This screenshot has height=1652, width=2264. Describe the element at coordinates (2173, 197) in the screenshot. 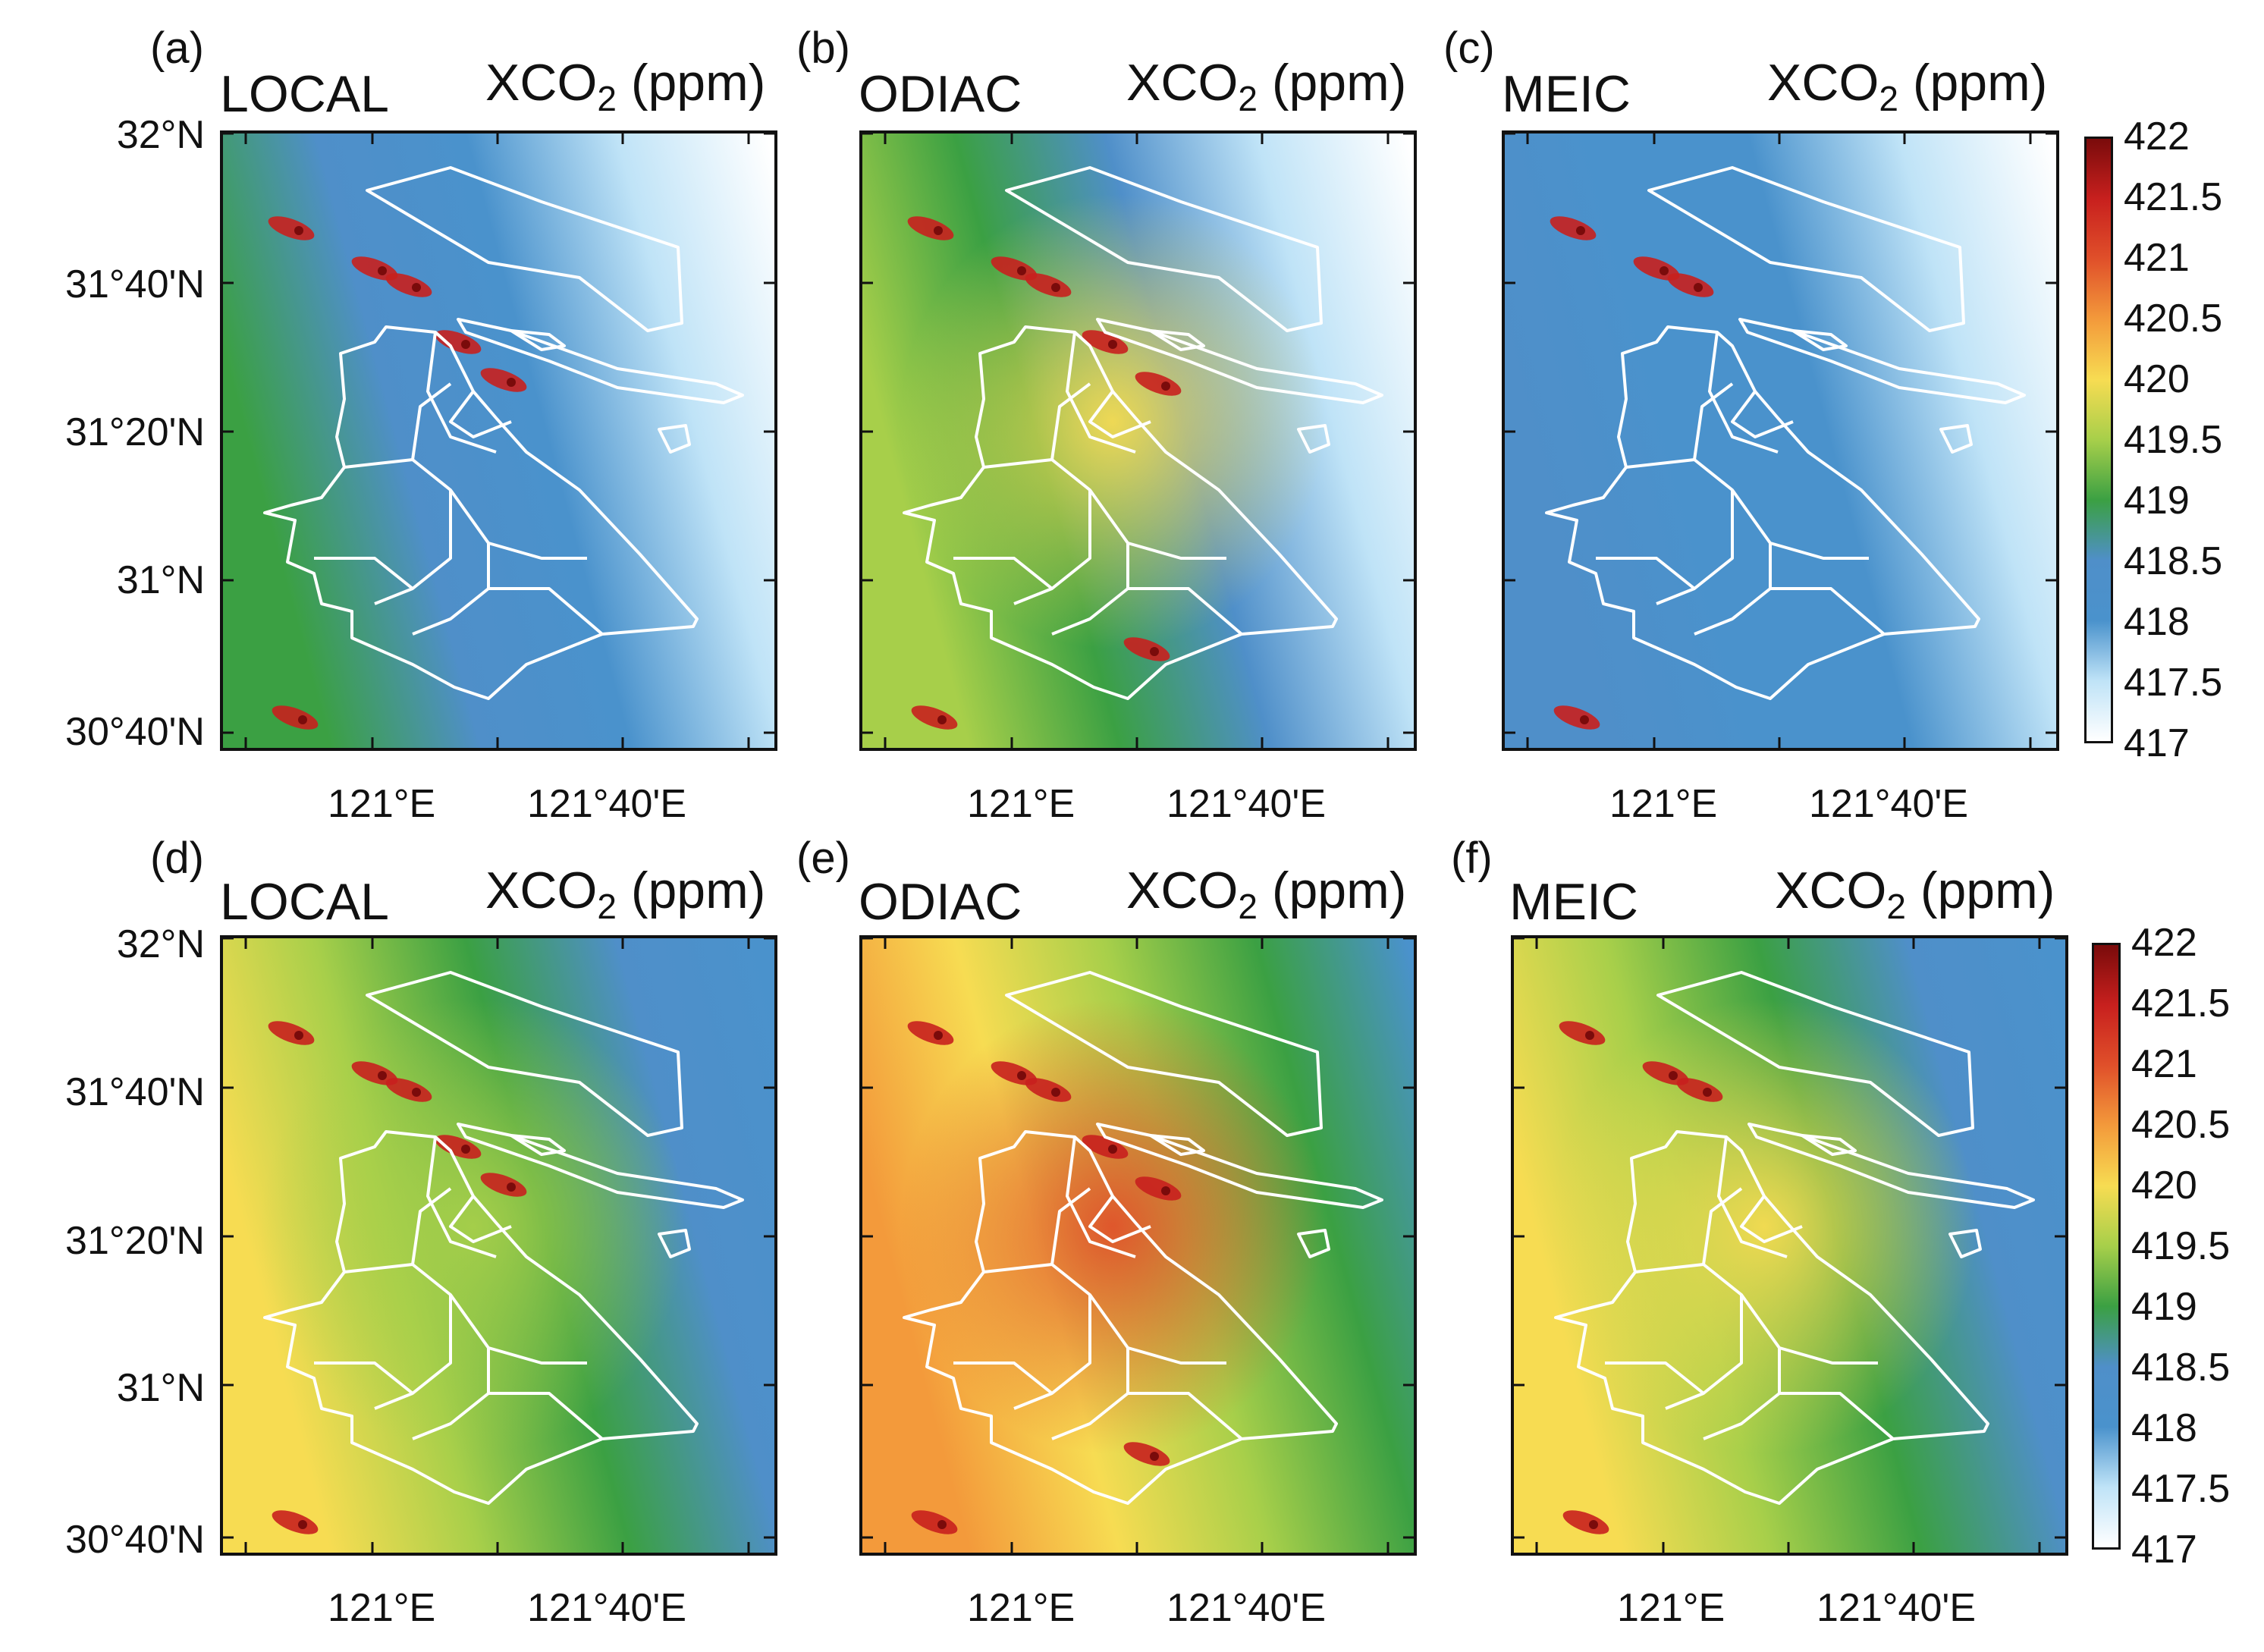

I see `colorbar-tick-label: 421.5` at that location.